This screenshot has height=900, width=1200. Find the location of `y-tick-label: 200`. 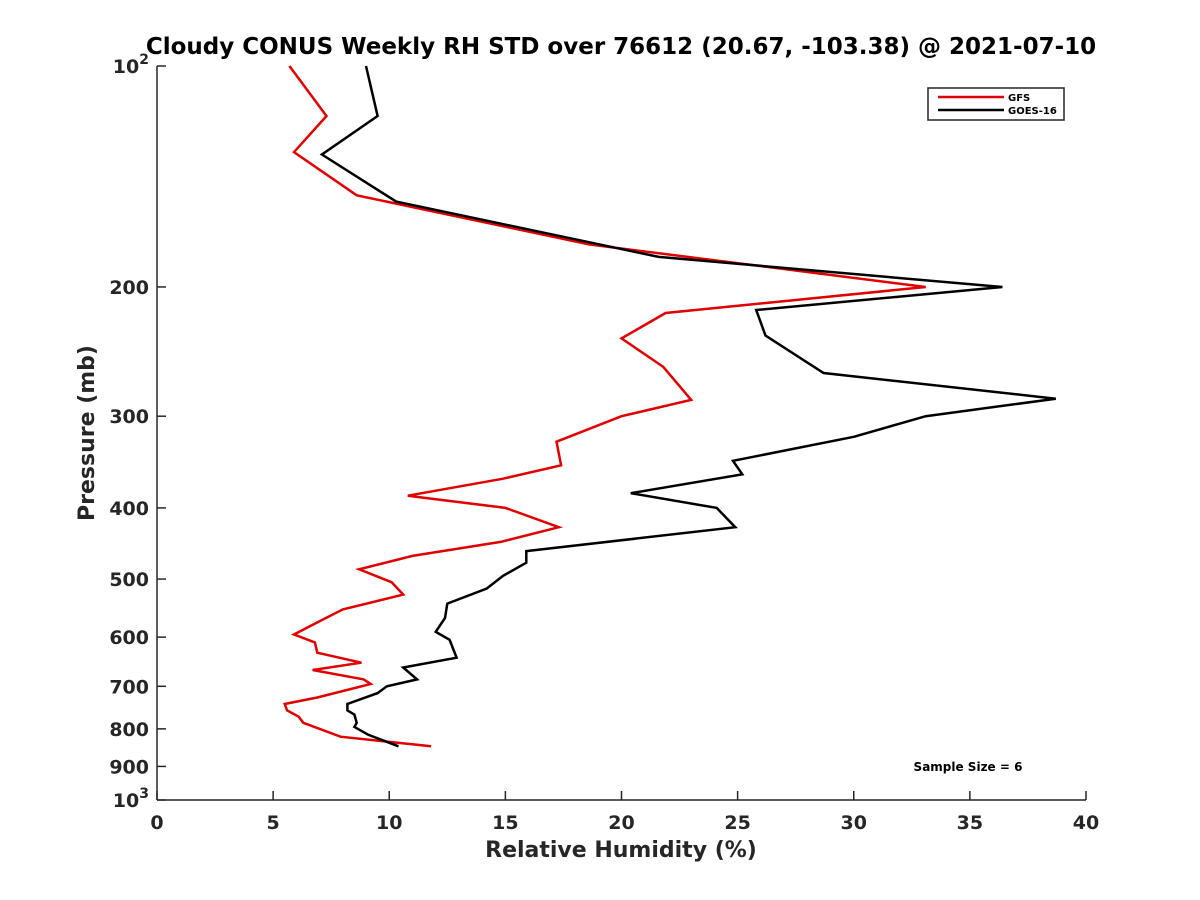

y-tick-label: 200 is located at coordinates (129, 288).